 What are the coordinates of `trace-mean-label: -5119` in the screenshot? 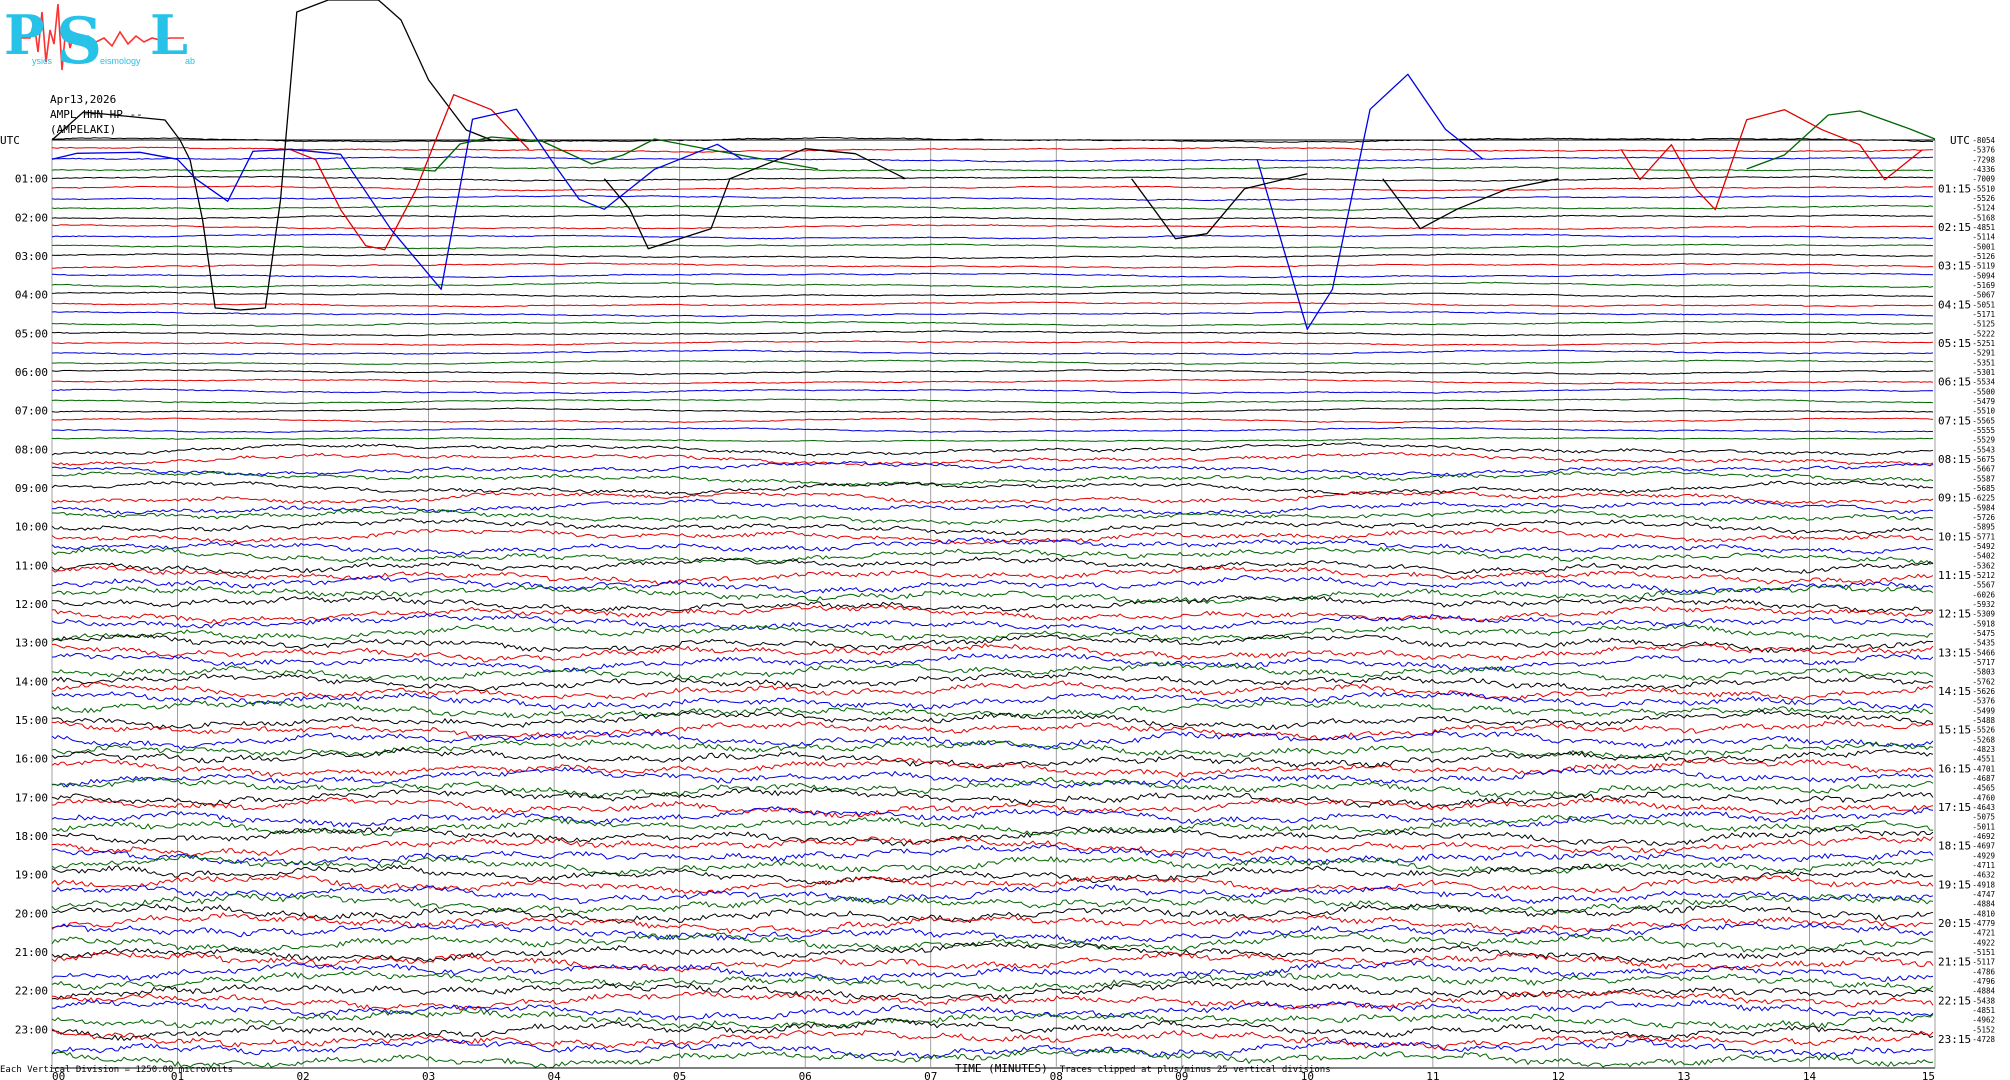 It's located at (1983, 266).